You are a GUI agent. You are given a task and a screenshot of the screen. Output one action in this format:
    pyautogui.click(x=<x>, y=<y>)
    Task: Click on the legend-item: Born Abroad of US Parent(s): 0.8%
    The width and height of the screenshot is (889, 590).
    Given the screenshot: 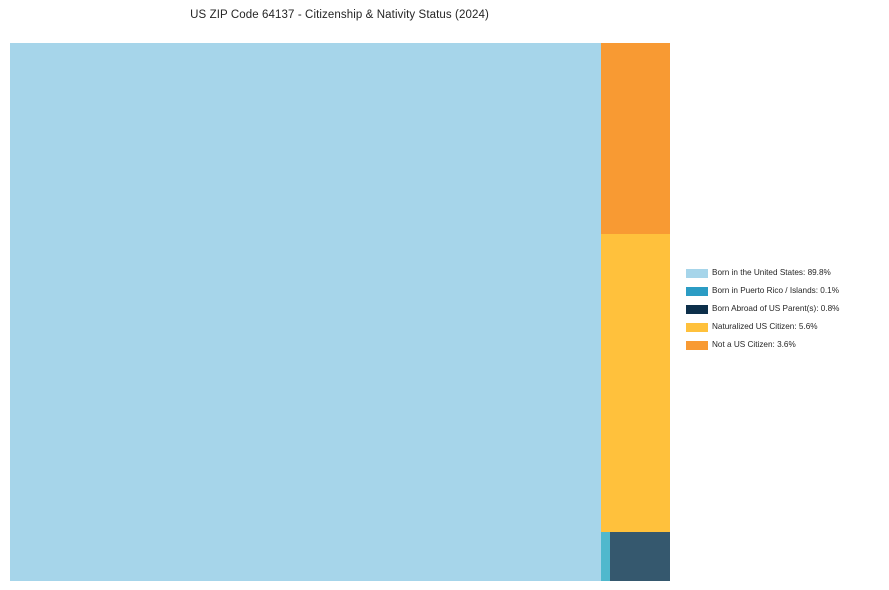 What is the action you would take?
    pyautogui.click(x=784, y=309)
    